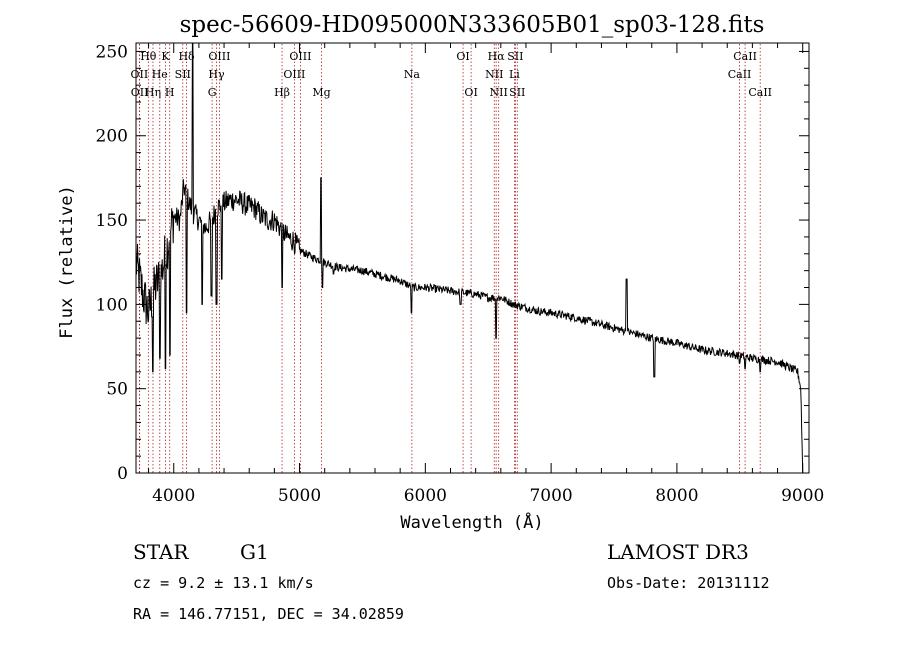  Describe the element at coordinates (186, 56) in the screenshot. I see `line-label-8: Hδ` at that location.